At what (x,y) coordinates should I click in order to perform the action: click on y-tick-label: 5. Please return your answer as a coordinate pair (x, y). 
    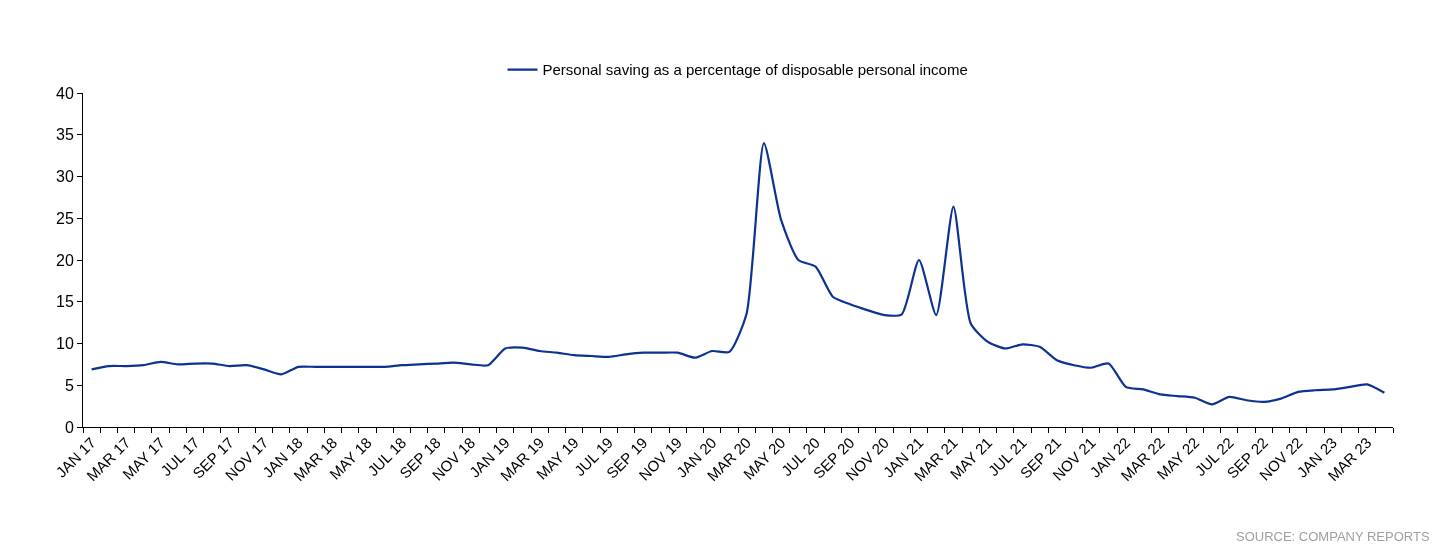
    Looking at the image, I should click on (69, 385).